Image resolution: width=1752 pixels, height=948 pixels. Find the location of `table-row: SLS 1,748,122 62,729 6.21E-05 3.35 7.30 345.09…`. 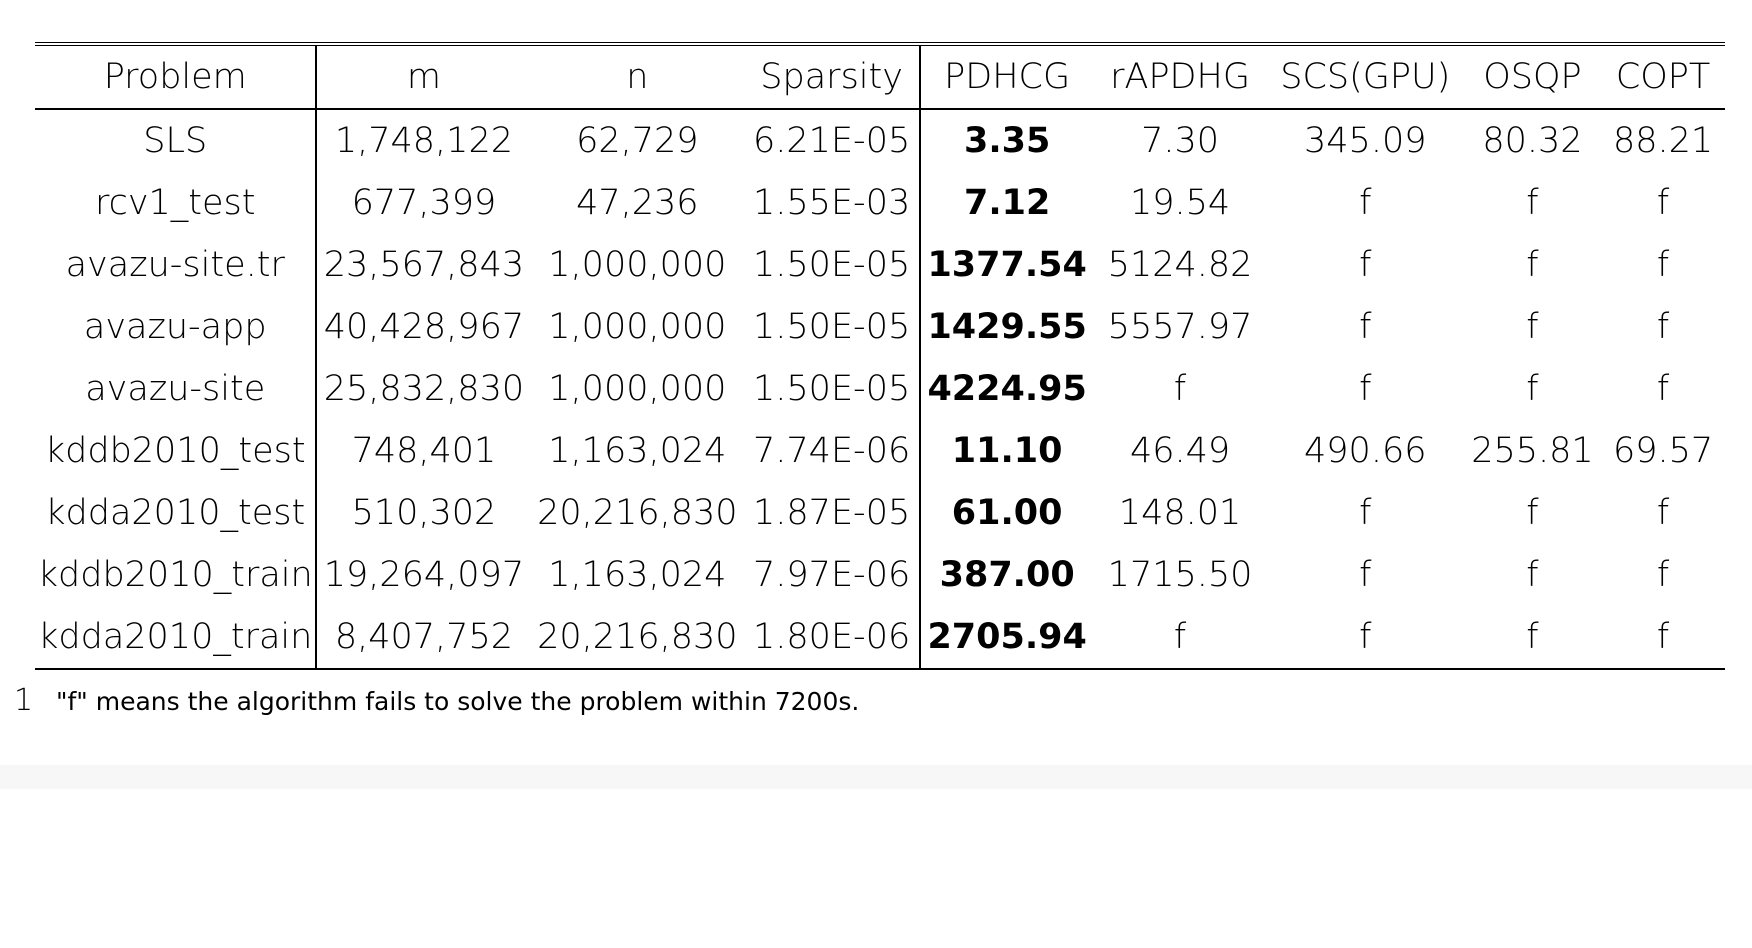

table-row: SLS 1,748,122 62,729 6.21E-05 3.35 7.30 345.09… is located at coordinates (880, 140).